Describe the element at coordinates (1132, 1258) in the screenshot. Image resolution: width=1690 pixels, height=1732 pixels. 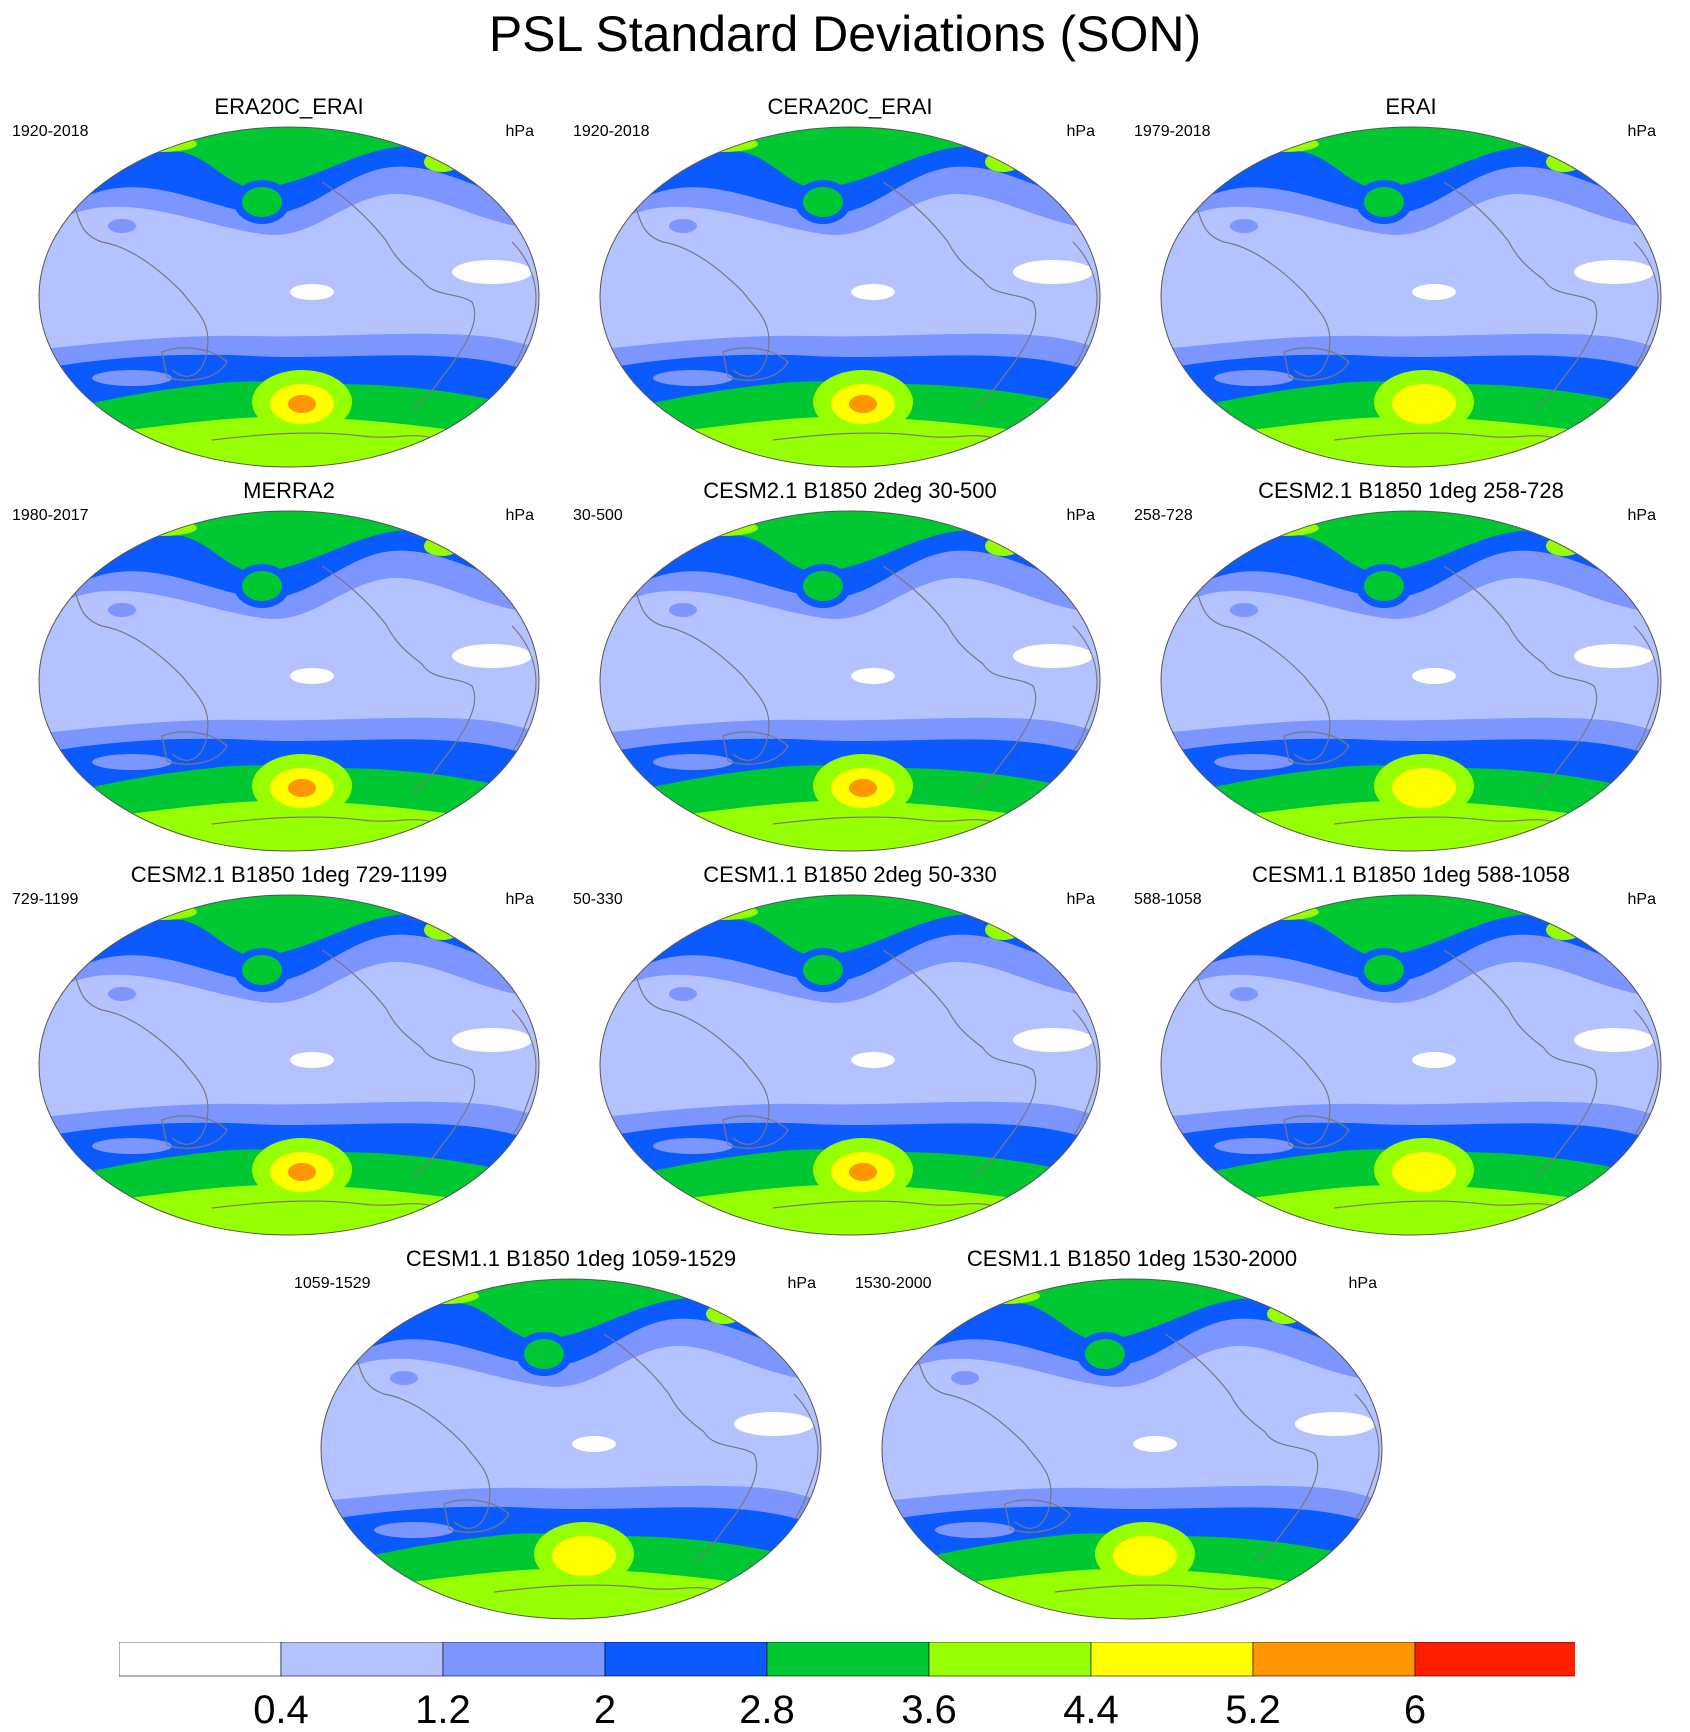
I see `panel-title: CESM1.1 B1850 1deg 1530-2000` at that location.